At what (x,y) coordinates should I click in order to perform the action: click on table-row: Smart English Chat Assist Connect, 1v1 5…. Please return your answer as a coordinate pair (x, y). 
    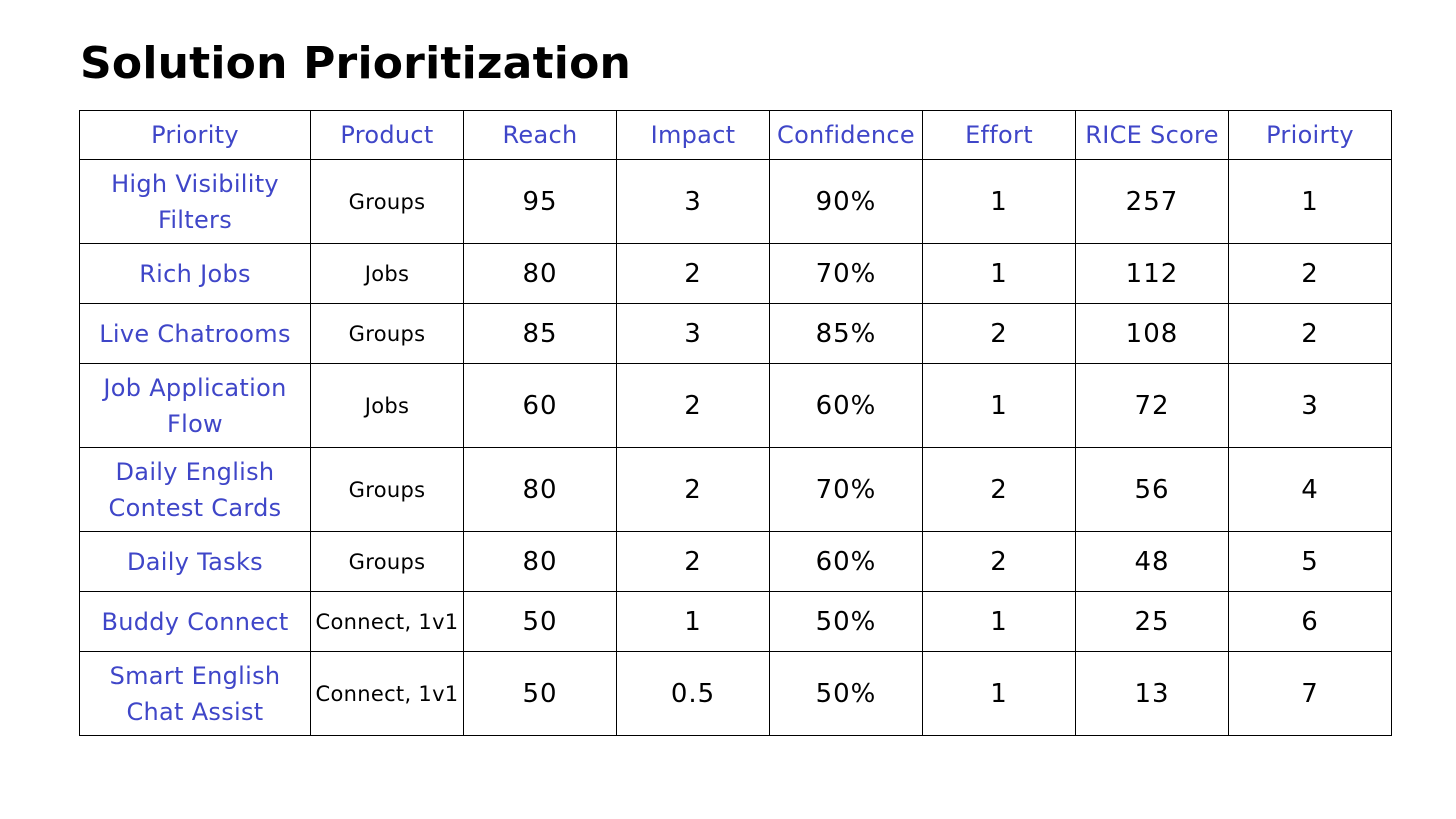
    Looking at the image, I should click on (735, 693).